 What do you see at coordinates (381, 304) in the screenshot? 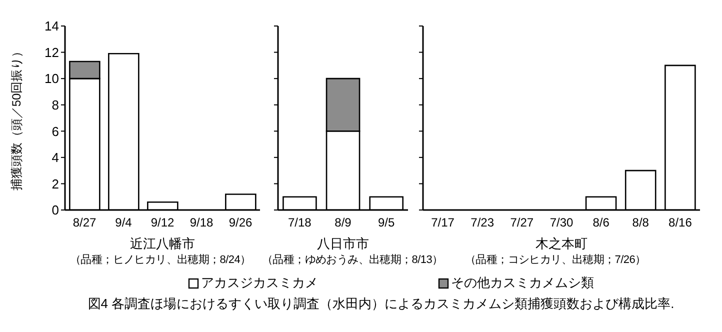
I see `caption: 図4 各調査ほ場におけるすくい取り調査（水田内）によるカスミカメムシ類捕獲頭数および構成比率.` at bounding box center [381, 304].